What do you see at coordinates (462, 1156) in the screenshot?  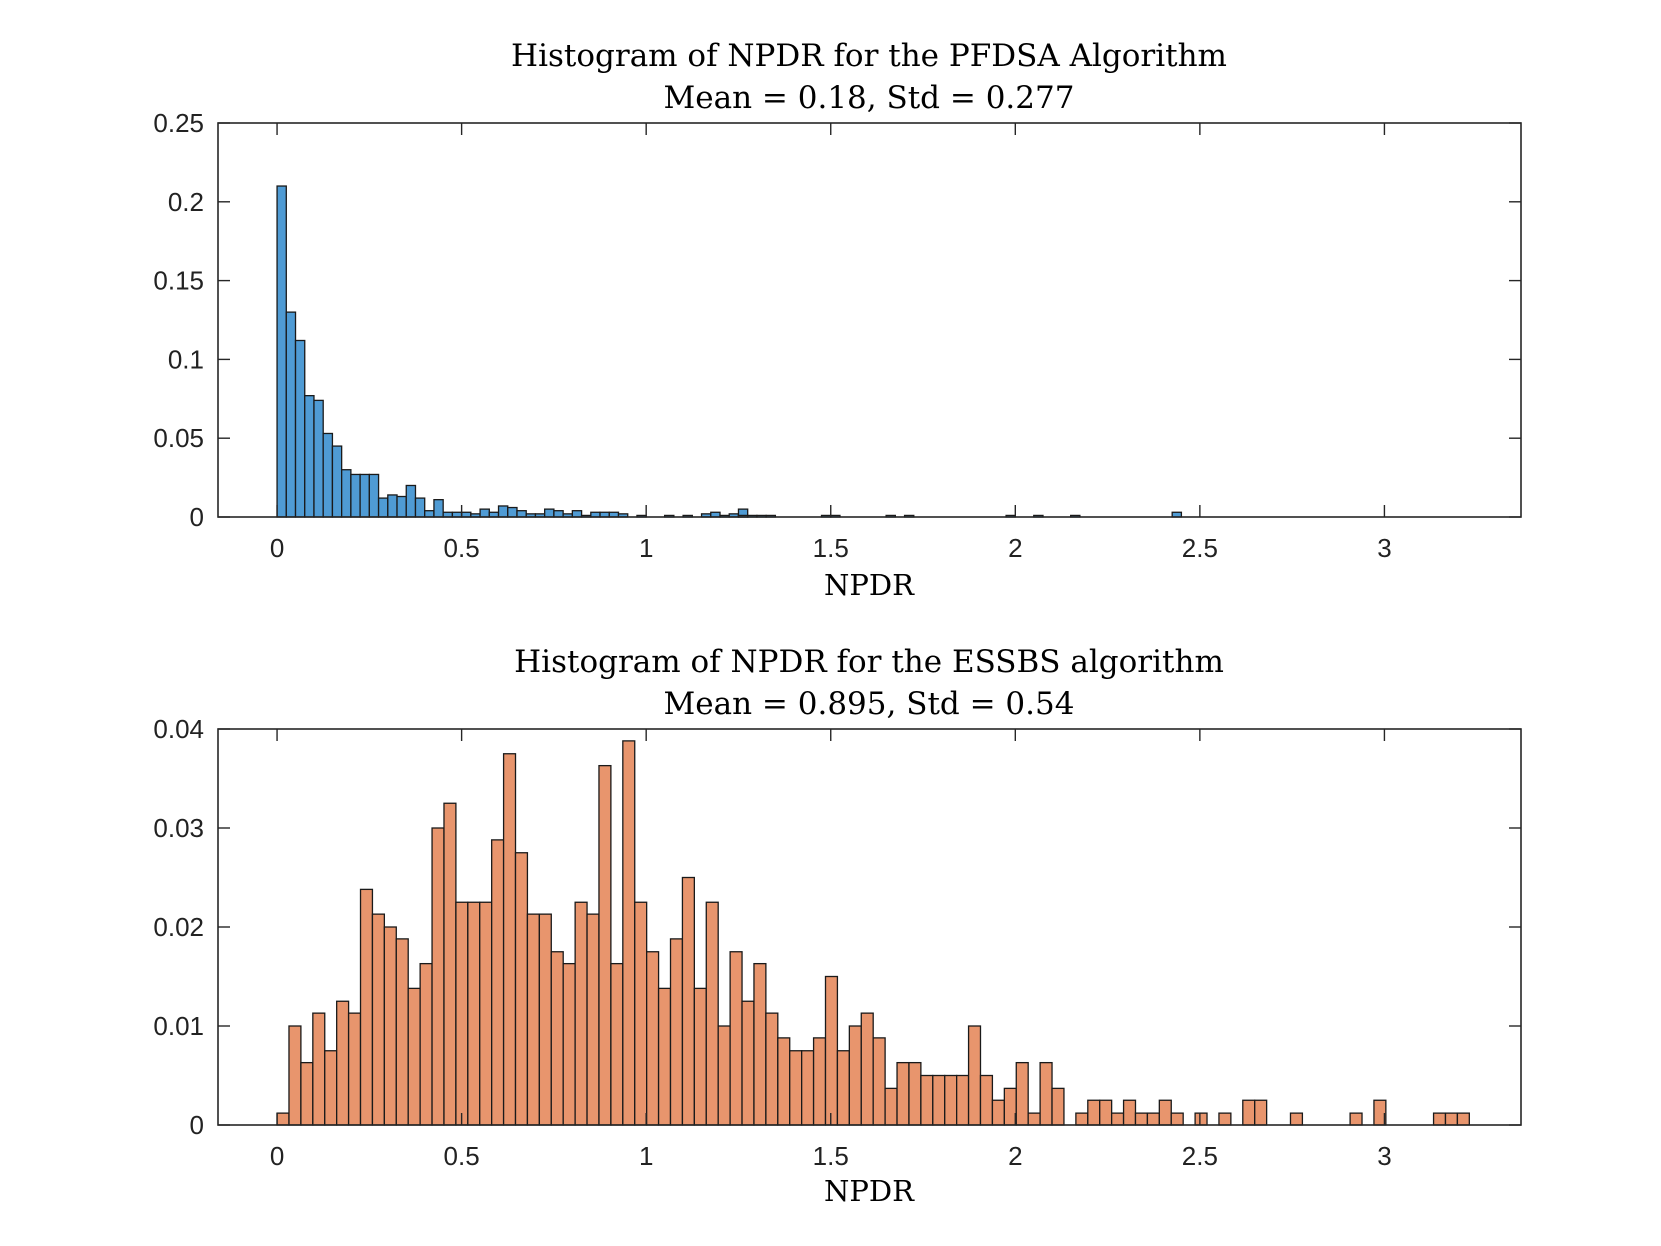 I see `x-tick-label: 0.5` at bounding box center [462, 1156].